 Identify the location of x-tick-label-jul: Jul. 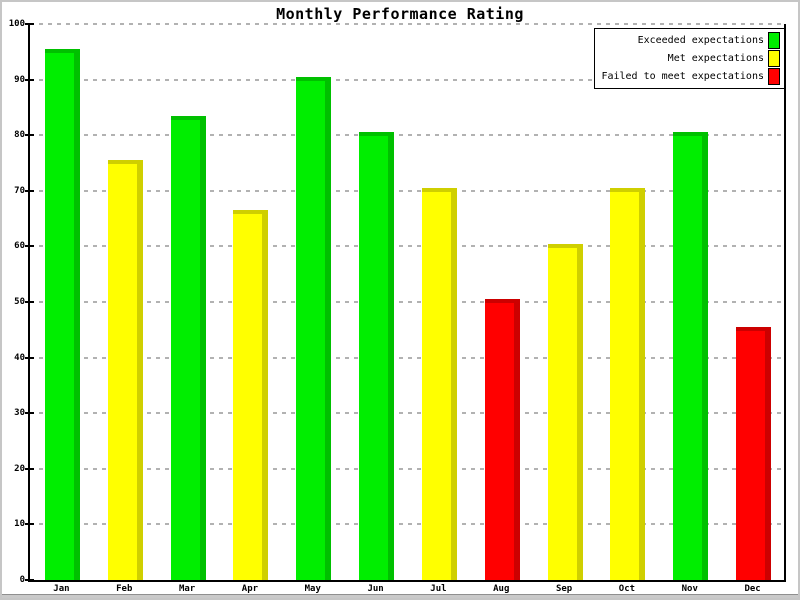
(438, 589).